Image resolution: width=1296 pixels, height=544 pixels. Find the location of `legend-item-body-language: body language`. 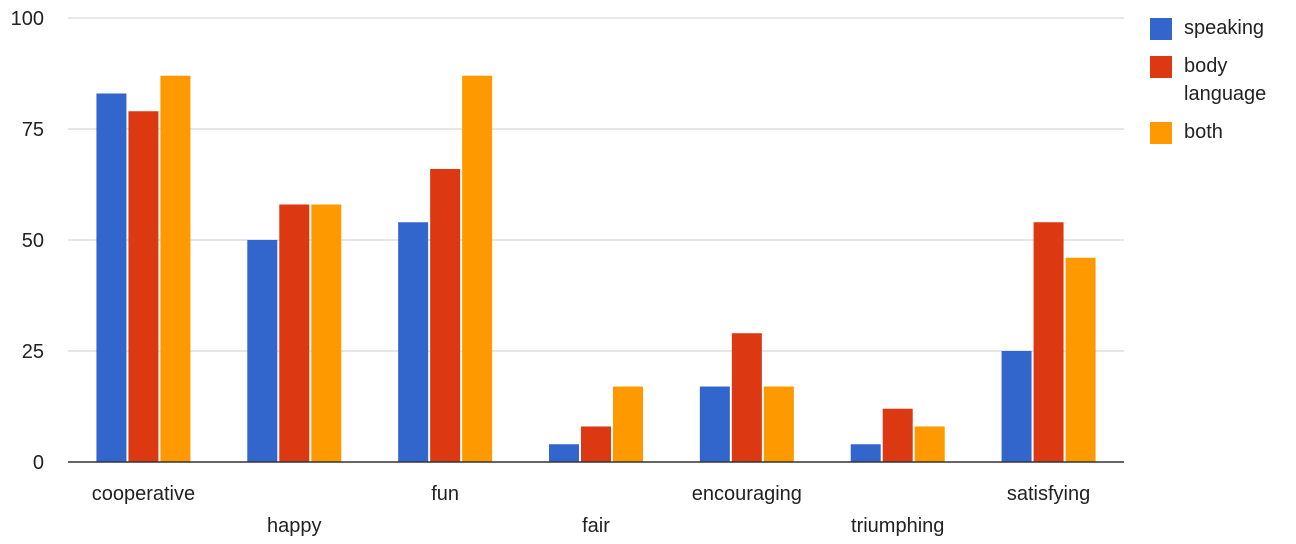

legend-item-body-language: body language is located at coordinates (1220, 80).